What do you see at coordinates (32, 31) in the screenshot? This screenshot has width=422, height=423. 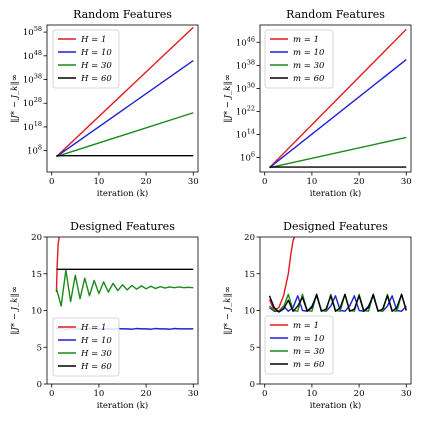 I see `y-tick-label: 1058` at bounding box center [32, 31].